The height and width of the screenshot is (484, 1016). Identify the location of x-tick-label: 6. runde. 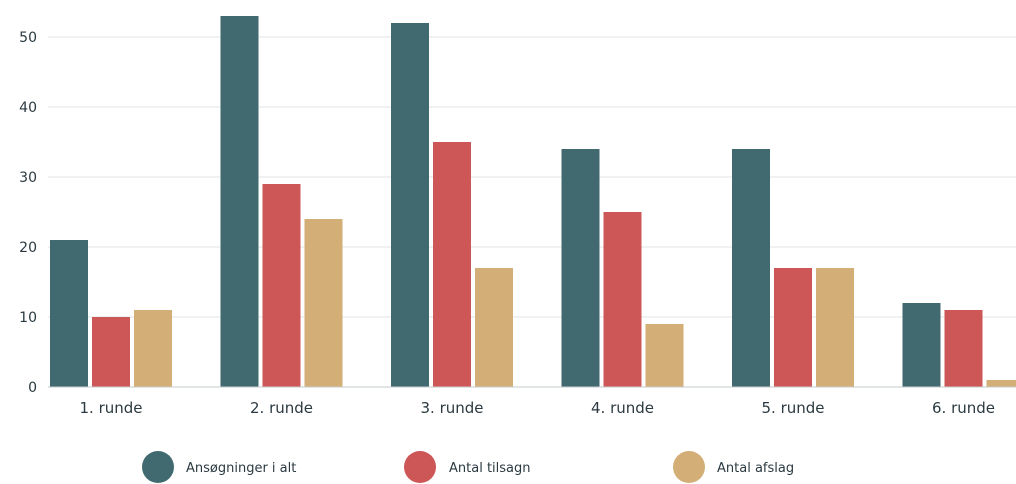
(963, 408).